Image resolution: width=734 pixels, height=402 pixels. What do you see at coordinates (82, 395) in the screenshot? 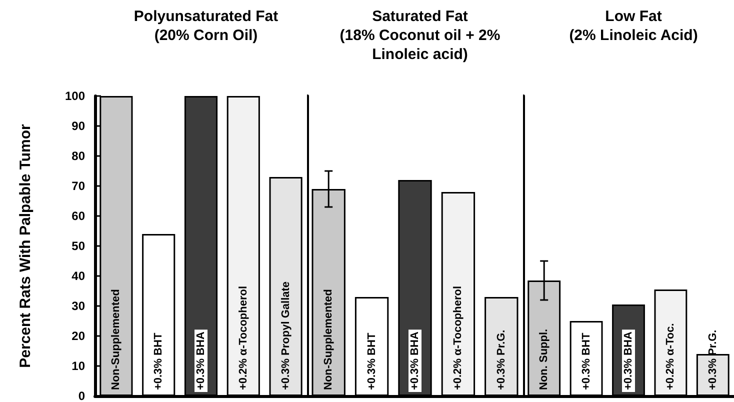
I see `y-tick-label: 0` at bounding box center [82, 395].